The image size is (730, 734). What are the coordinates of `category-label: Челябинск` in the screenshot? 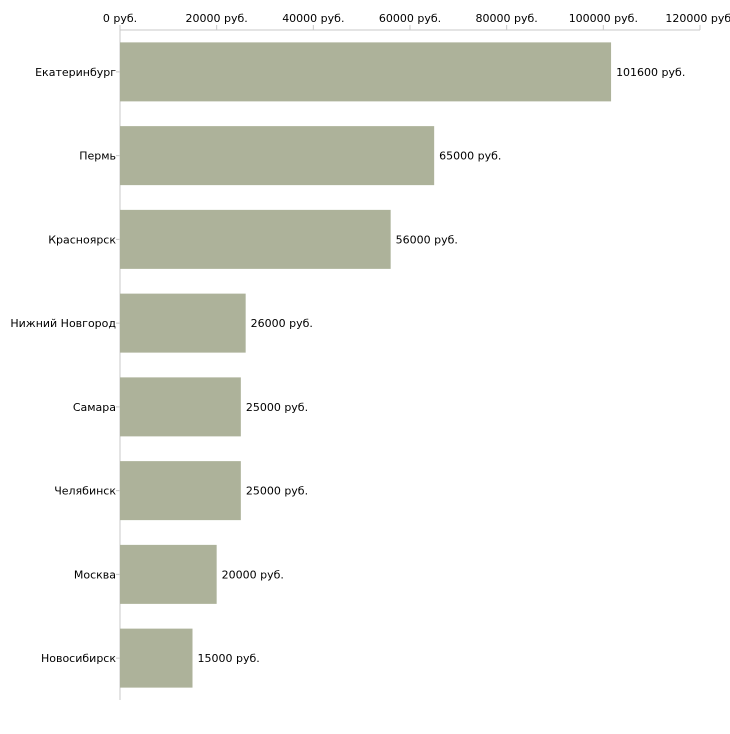 It's located at (85, 491).